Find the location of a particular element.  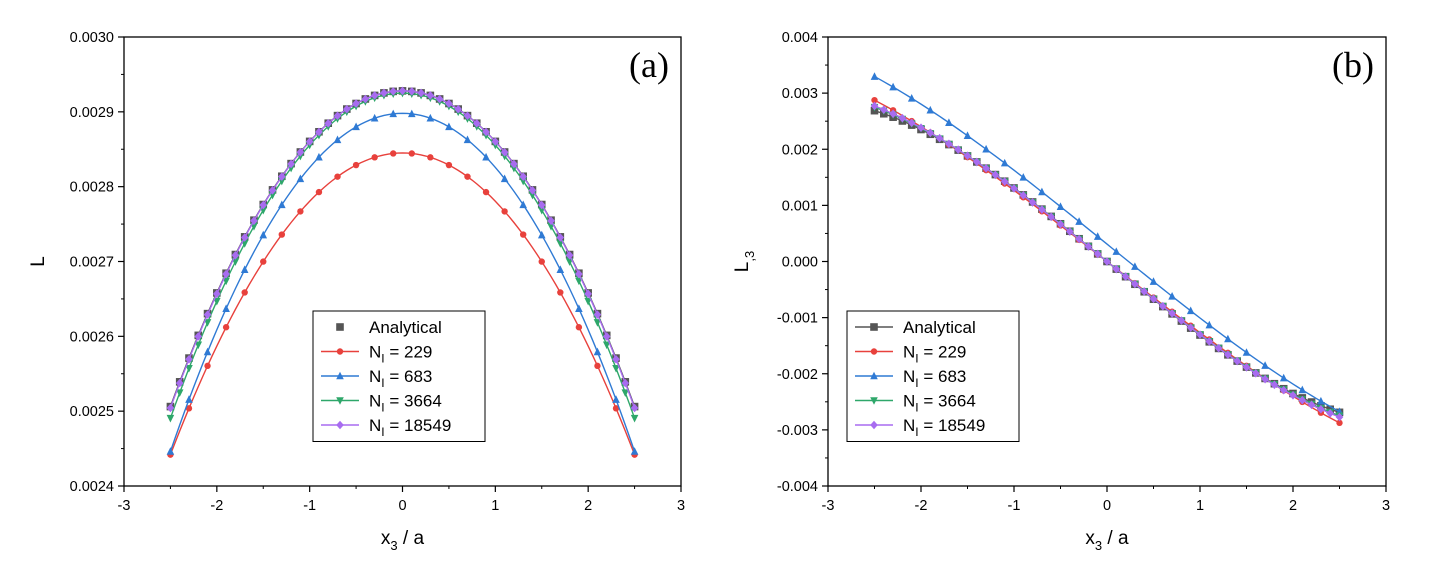

legend-label: NI = 18549 is located at coordinates (944, 427).